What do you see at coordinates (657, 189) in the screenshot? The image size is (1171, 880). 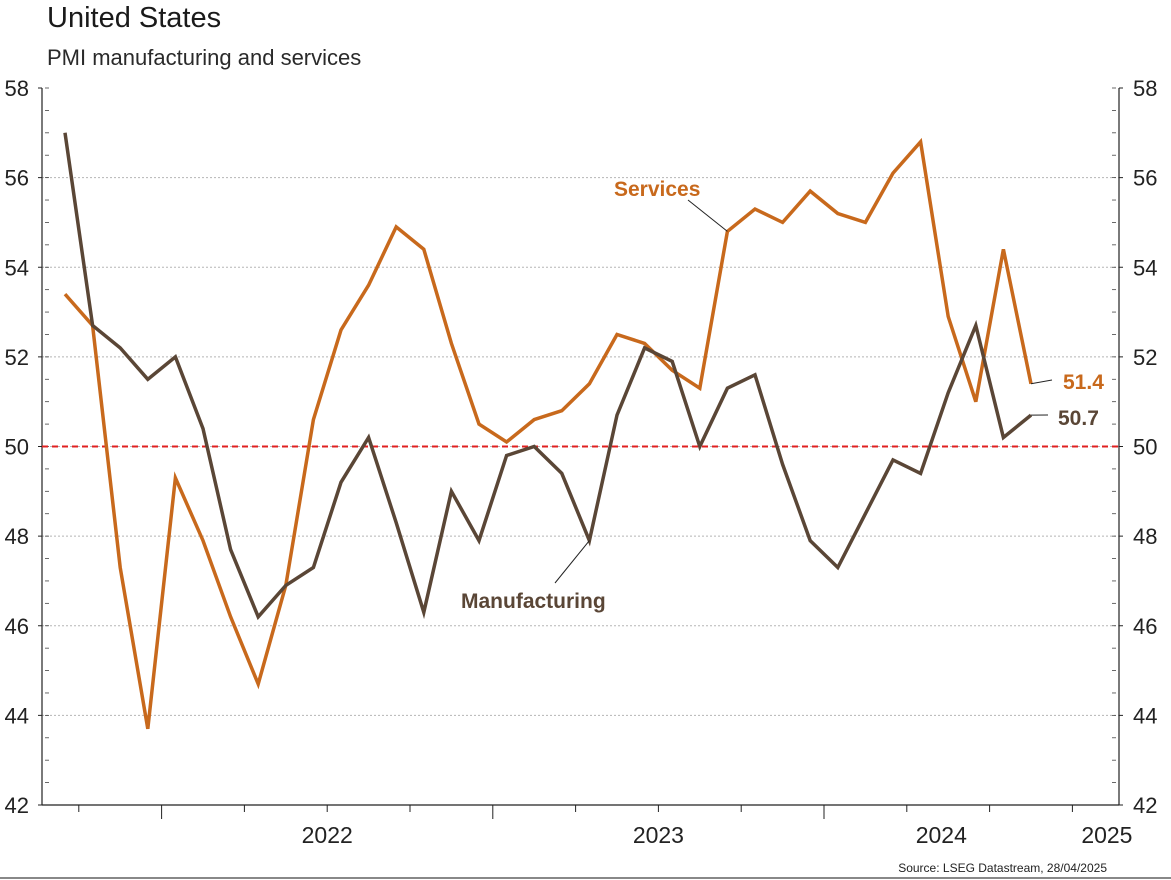 I see `services-label: Services` at bounding box center [657, 189].